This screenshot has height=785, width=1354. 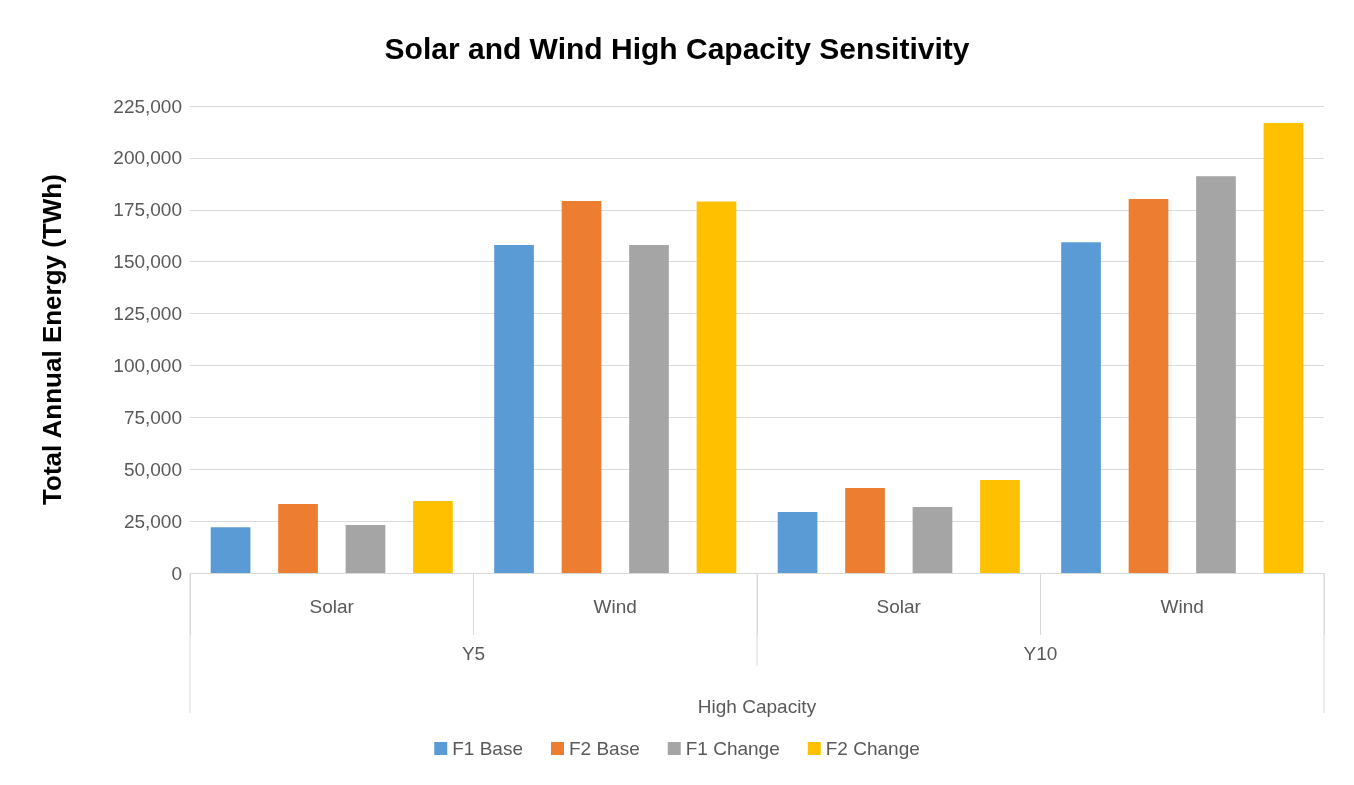 What do you see at coordinates (152, 417) in the screenshot?
I see `y-tick-label: 75,000` at bounding box center [152, 417].